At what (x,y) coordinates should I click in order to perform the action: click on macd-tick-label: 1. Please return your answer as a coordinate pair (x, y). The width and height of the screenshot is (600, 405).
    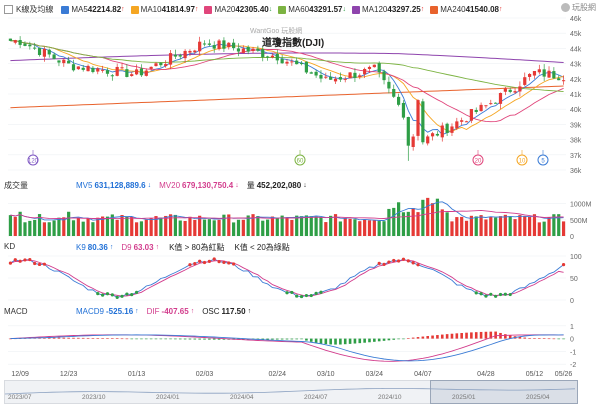
    Looking at the image, I should click on (572, 327).